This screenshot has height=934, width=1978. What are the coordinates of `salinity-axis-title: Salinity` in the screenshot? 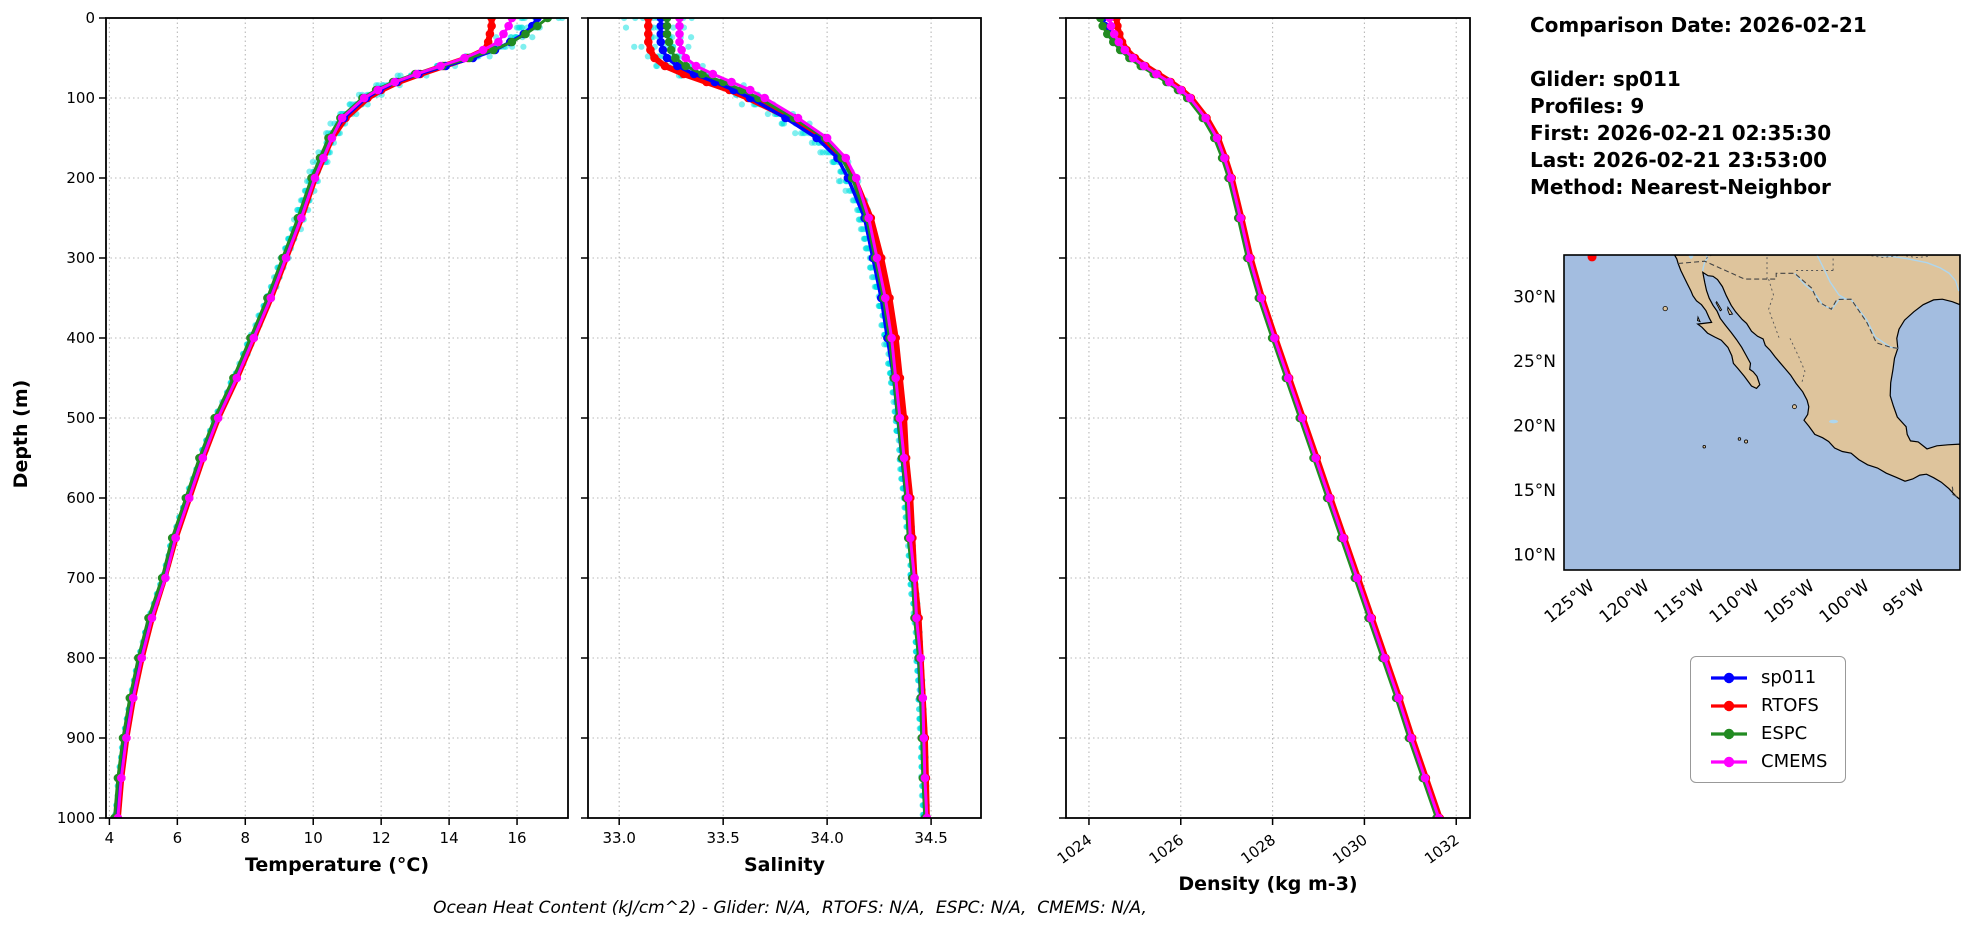 It's located at (785, 865).